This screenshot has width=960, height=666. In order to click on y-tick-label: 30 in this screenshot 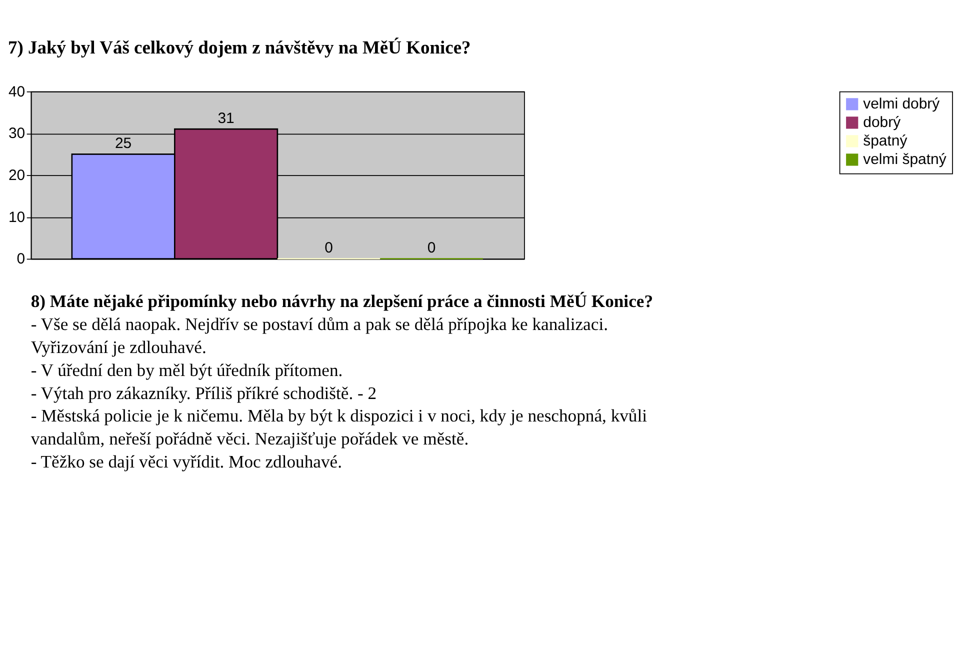, I will do `click(17, 133)`.